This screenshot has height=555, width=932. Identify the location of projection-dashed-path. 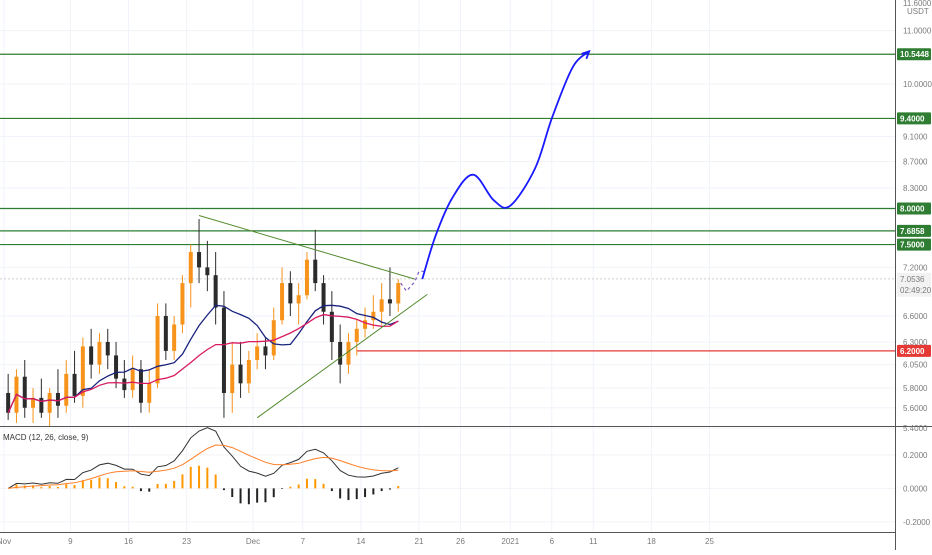
(414, 281).